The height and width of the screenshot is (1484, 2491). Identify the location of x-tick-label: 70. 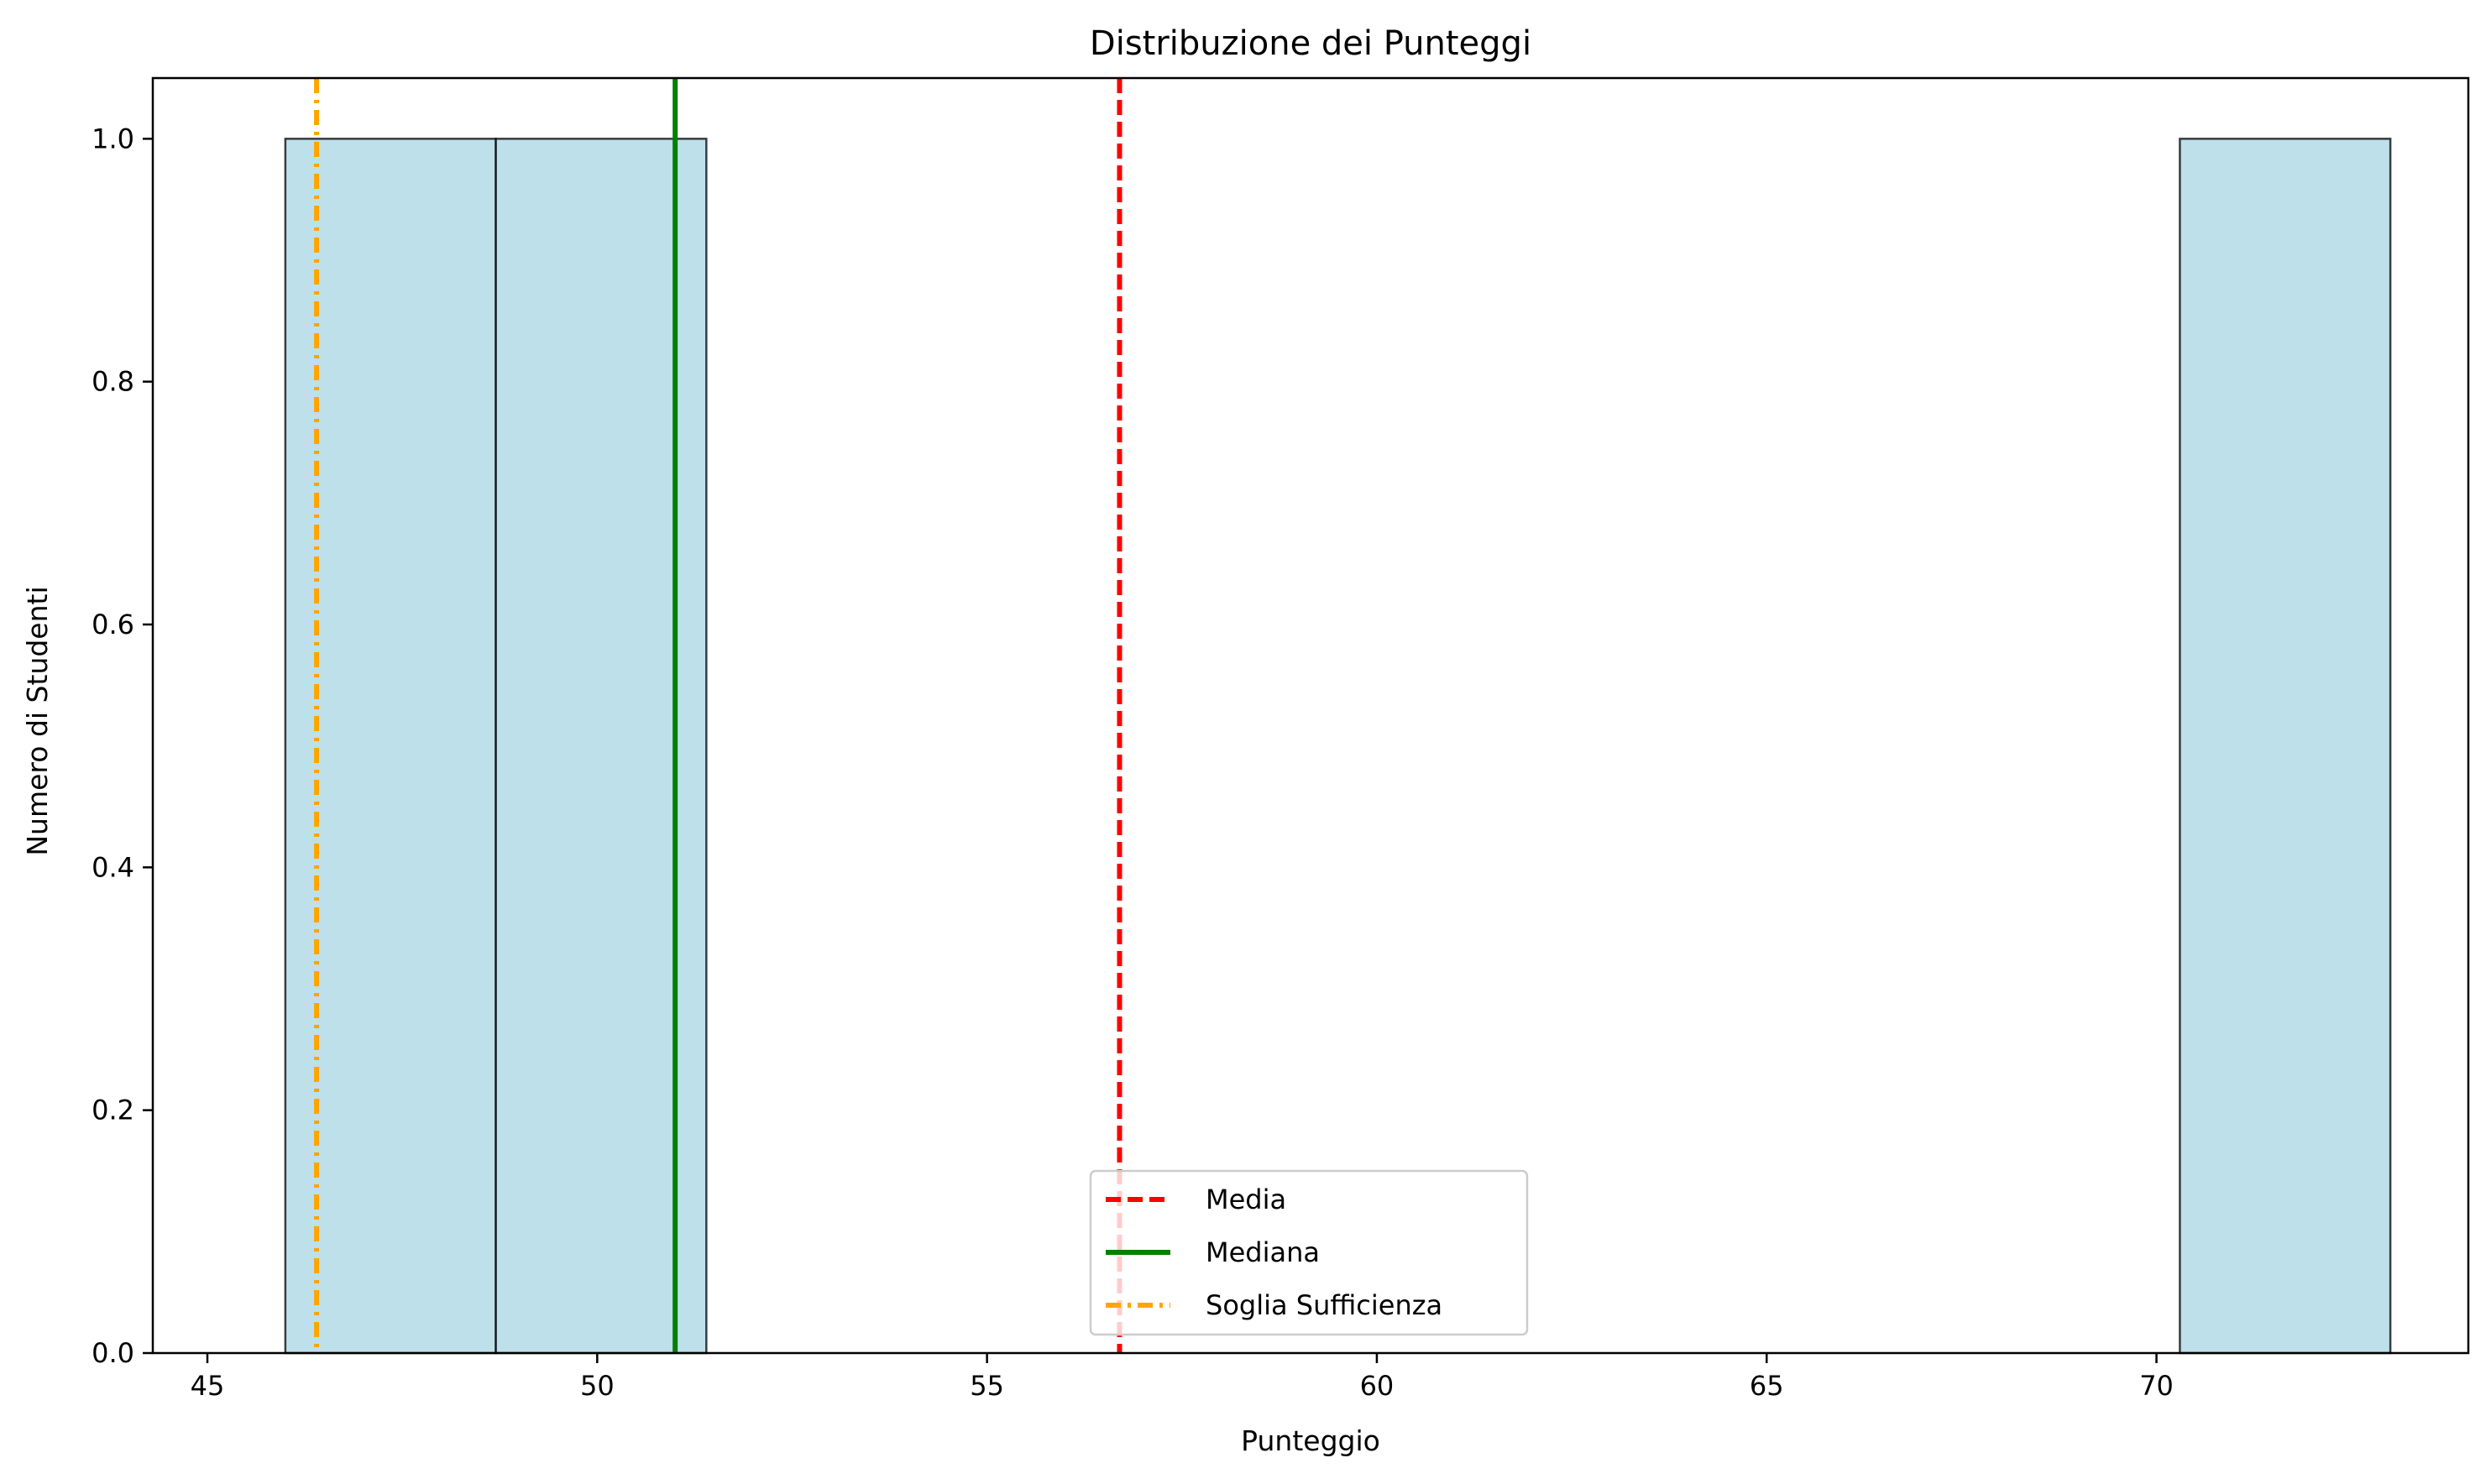
(2156, 1386).